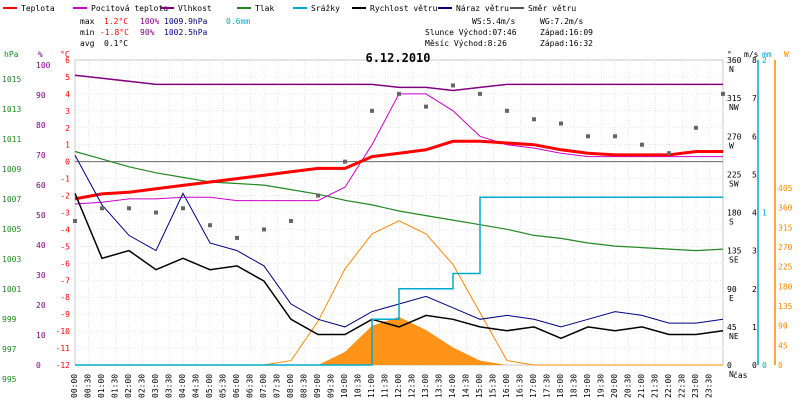 This screenshot has height=400, width=800. What do you see at coordinates (41, 275) in the screenshot?
I see `axis-pct-tick: 30` at bounding box center [41, 275].